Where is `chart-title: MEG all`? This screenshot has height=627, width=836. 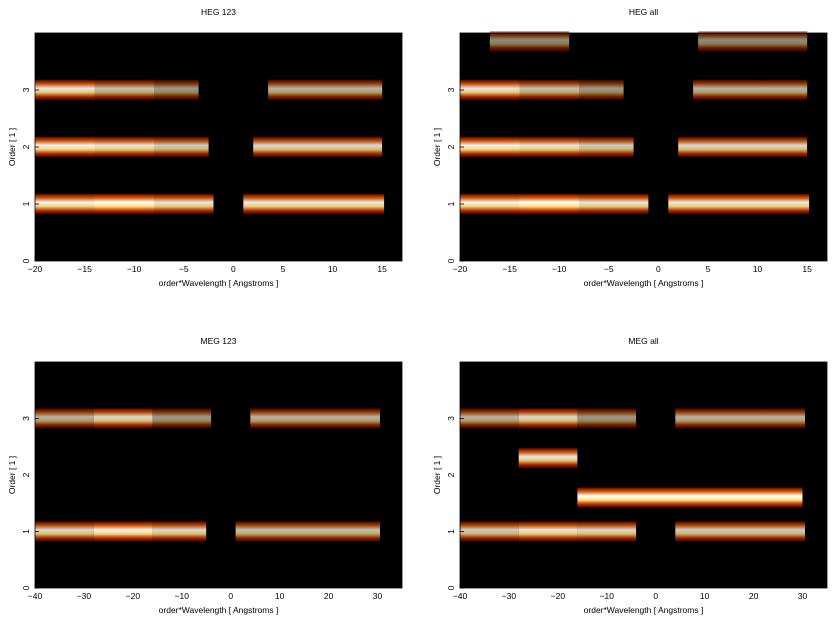
chart-title: MEG all is located at coordinates (643, 341).